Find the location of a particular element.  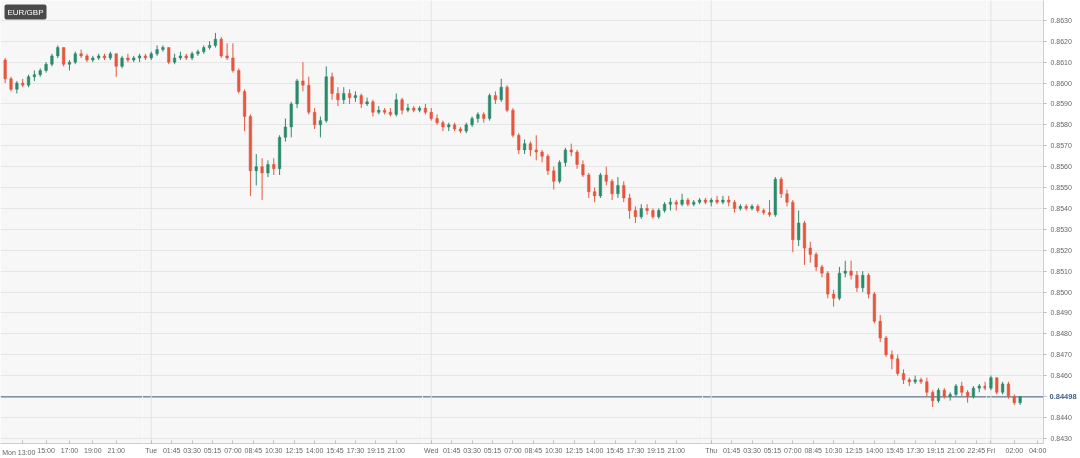

text: EUR/GBP is located at coordinates (25, 12).